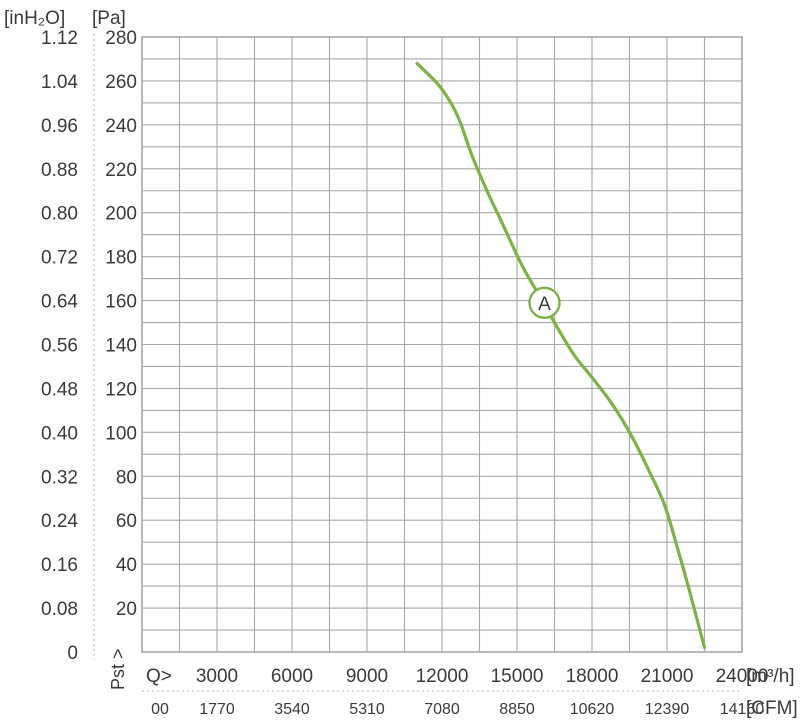 This screenshot has width=811, height=721. I want to click on y-tick-label-pa: 20, so click(126, 609).